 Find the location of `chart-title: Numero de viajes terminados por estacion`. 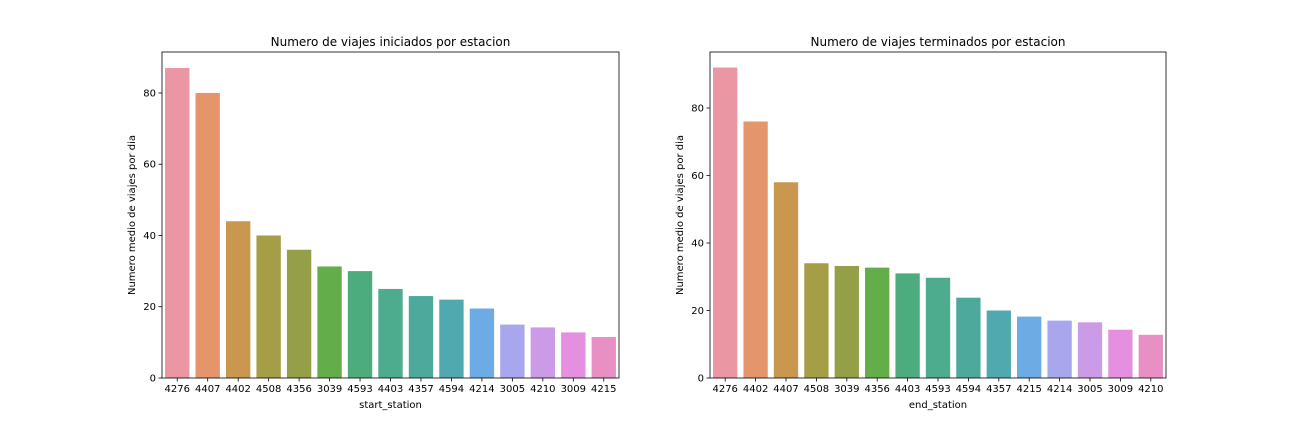

chart-title: Numero de viajes terminados por estacion is located at coordinates (938, 42).